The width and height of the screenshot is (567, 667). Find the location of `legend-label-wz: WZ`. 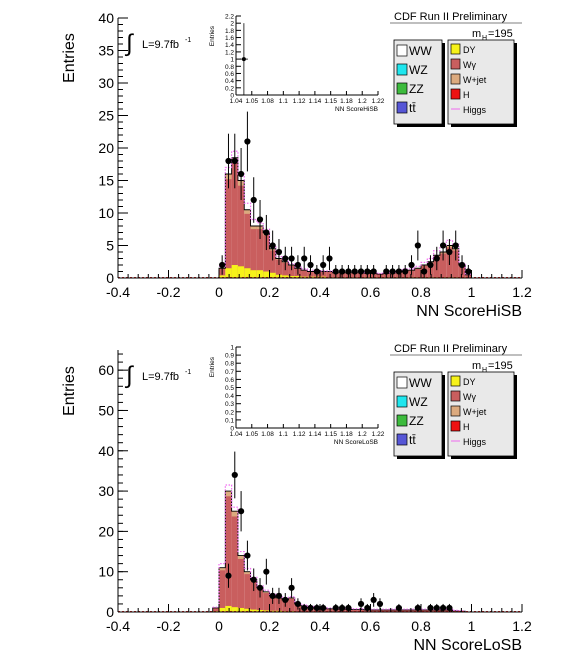

legend-label-wz: WZ is located at coordinates (418, 70).